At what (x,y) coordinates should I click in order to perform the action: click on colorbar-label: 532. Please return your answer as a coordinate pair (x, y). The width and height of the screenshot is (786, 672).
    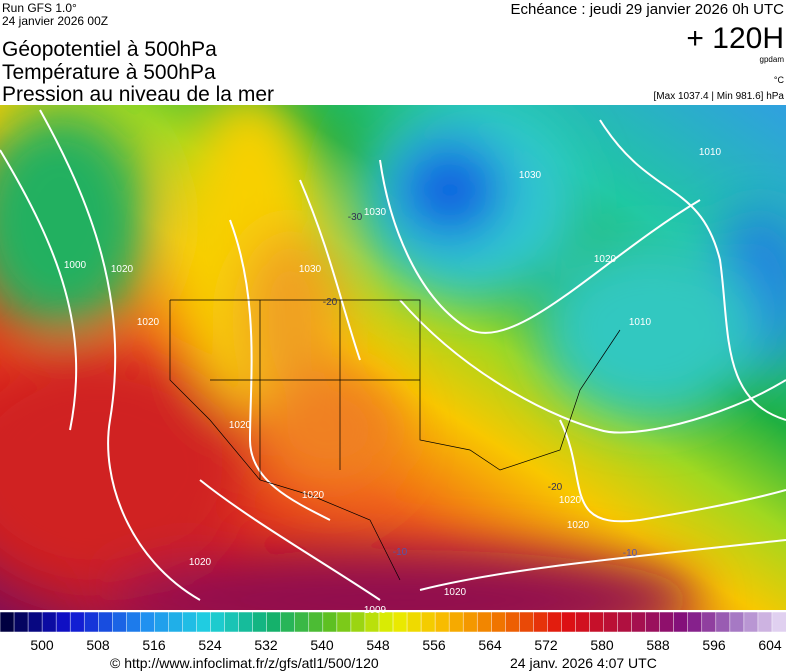
    Looking at the image, I should click on (266, 645).